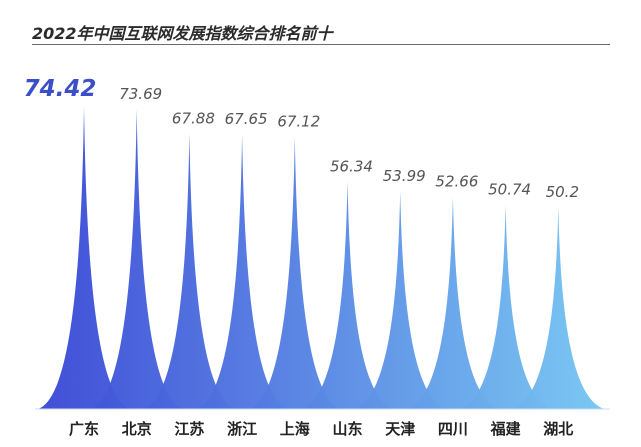 This screenshot has width=641, height=447. I want to click on spike-上海, so click(294, 273).